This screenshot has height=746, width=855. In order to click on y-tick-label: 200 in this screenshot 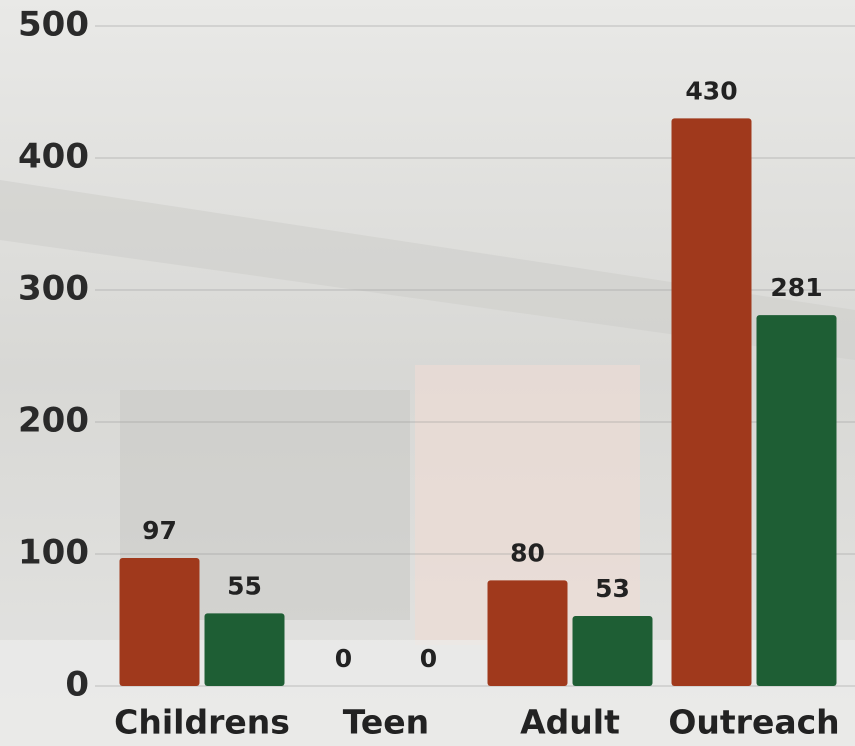, I will do `click(53, 421)`.